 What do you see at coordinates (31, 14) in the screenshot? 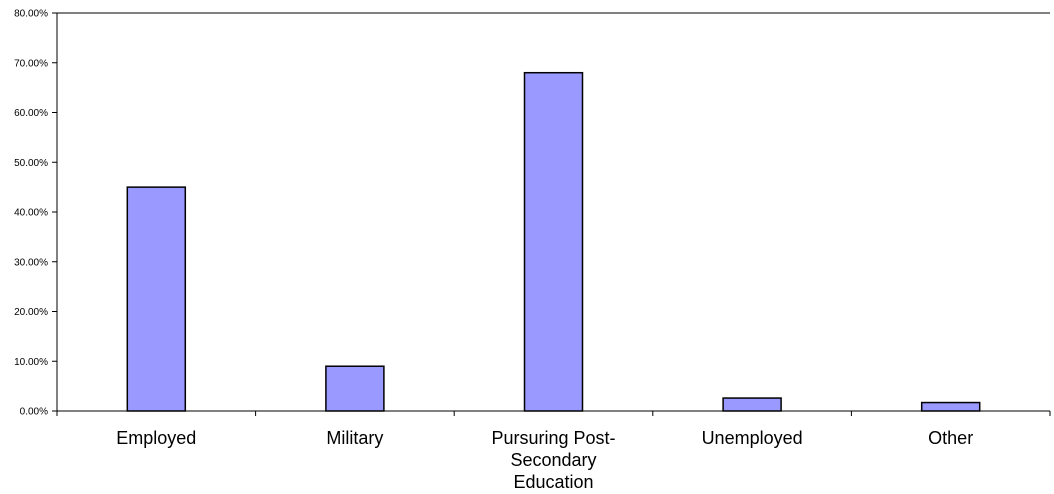
I see `y-tick-label: 80.00%` at bounding box center [31, 14].